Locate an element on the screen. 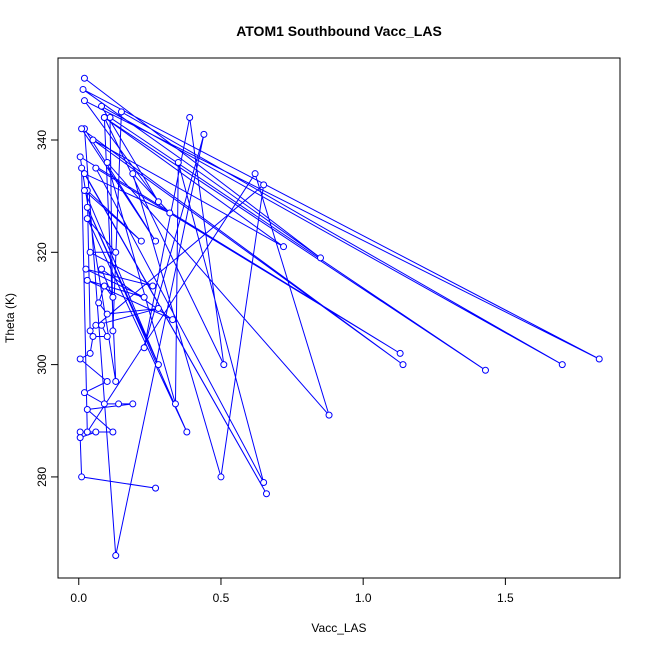  y-tick-label: 320 is located at coordinates (42, 252).